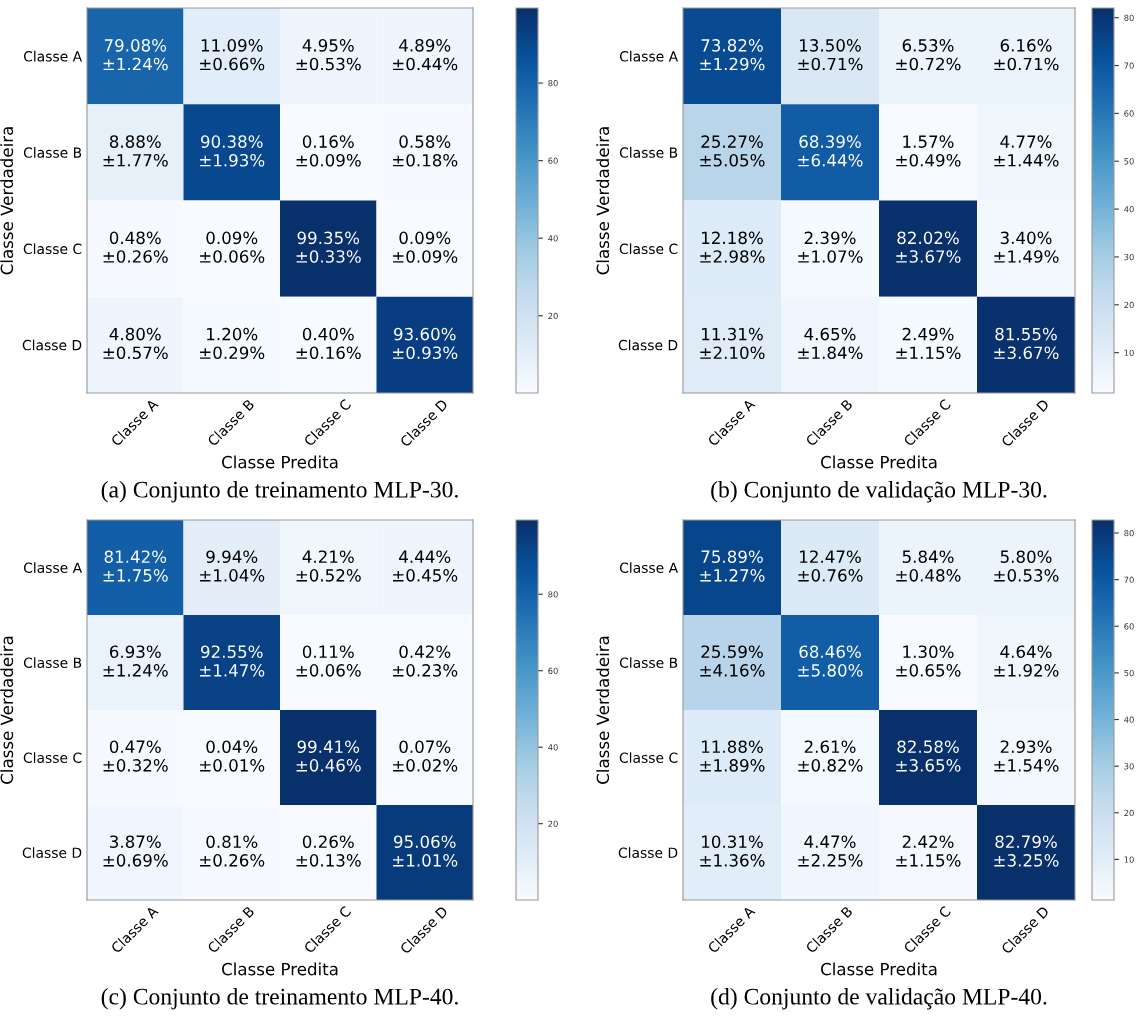 The width and height of the screenshot is (1136, 1030). What do you see at coordinates (135, 566) in the screenshot?
I see `data-label: 81.42% ±1.75%` at bounding box center [135, 566].